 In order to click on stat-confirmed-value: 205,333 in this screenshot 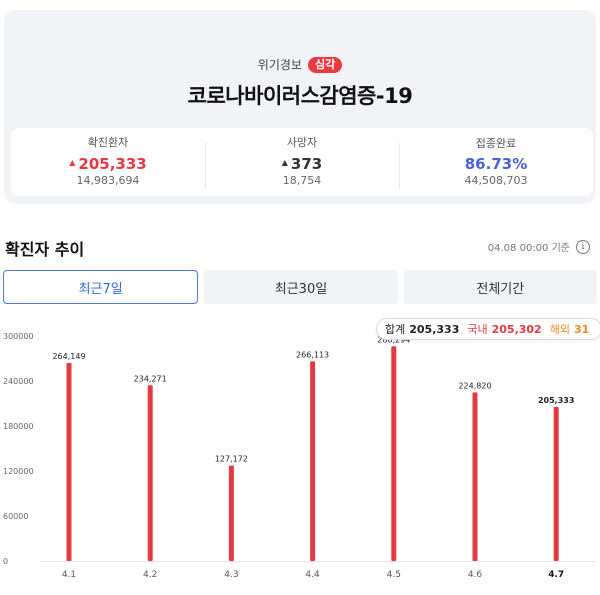, I will do `click(112, 164)`.